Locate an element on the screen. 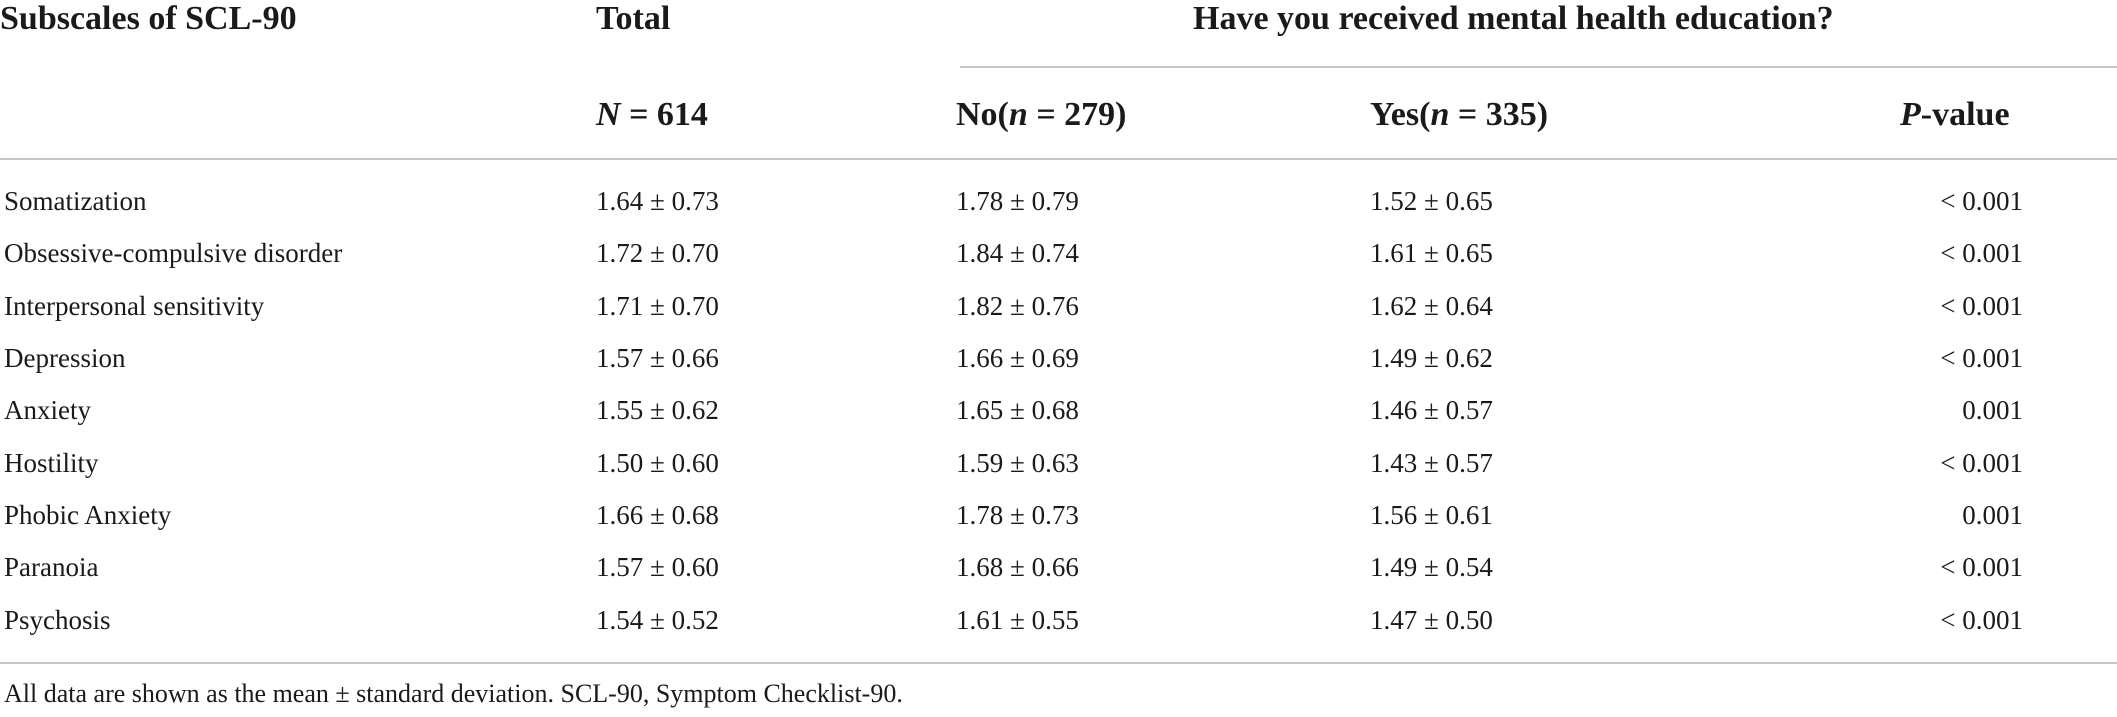 The width and height of the screenshot is (2117, 717). group-rule is located at coordinates (1538, 67).